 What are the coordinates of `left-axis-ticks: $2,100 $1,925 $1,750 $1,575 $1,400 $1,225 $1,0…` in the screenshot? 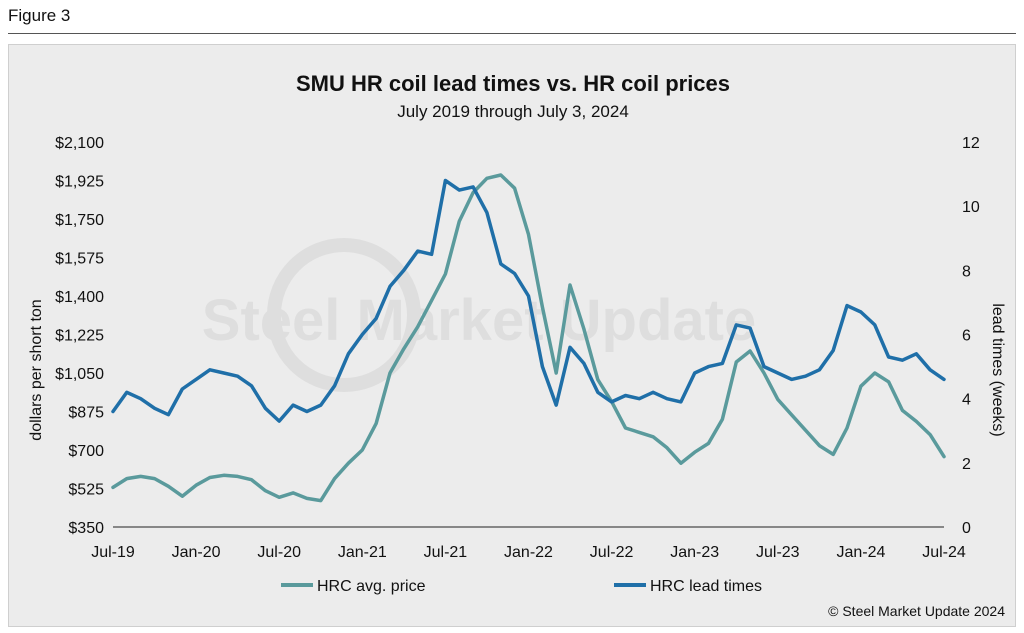 It's located at (79, 336).